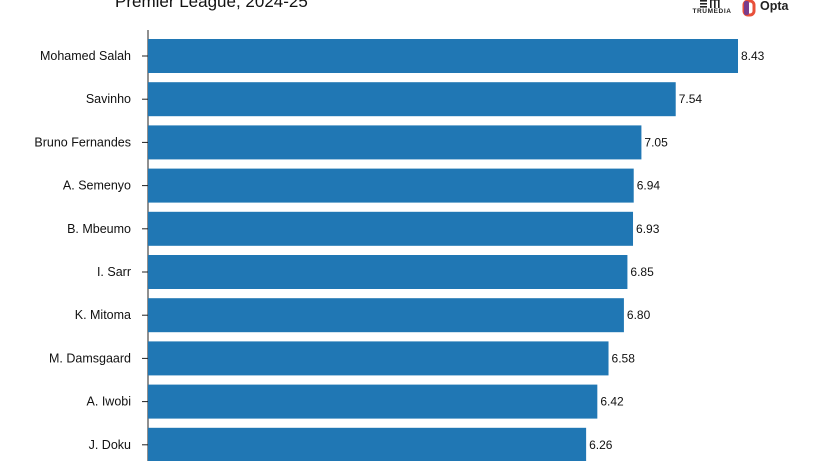 The image size is (818, 461). What do you see at coordinates (753, 56) in the screenshot?
I see `data-label: 8.43` at bounding box center [753, 56].